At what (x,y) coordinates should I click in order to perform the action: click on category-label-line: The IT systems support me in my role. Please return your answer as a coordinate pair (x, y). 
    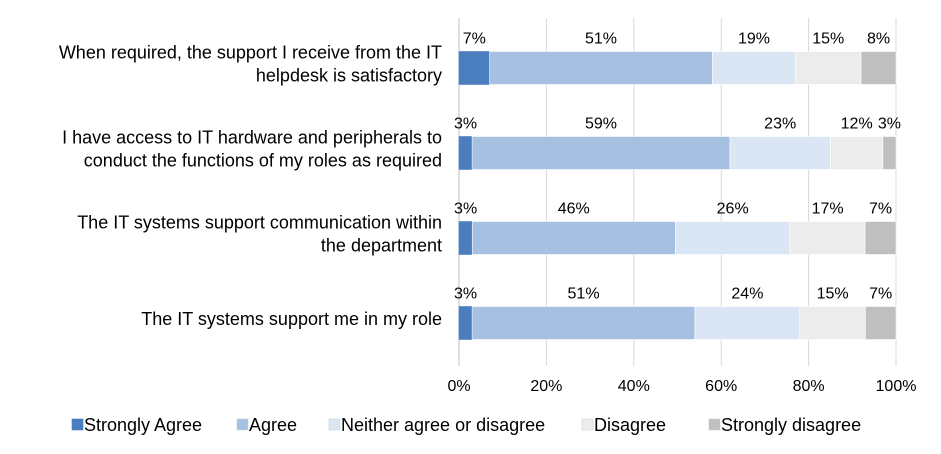
    Looking at the image, I should click on (291, 319).